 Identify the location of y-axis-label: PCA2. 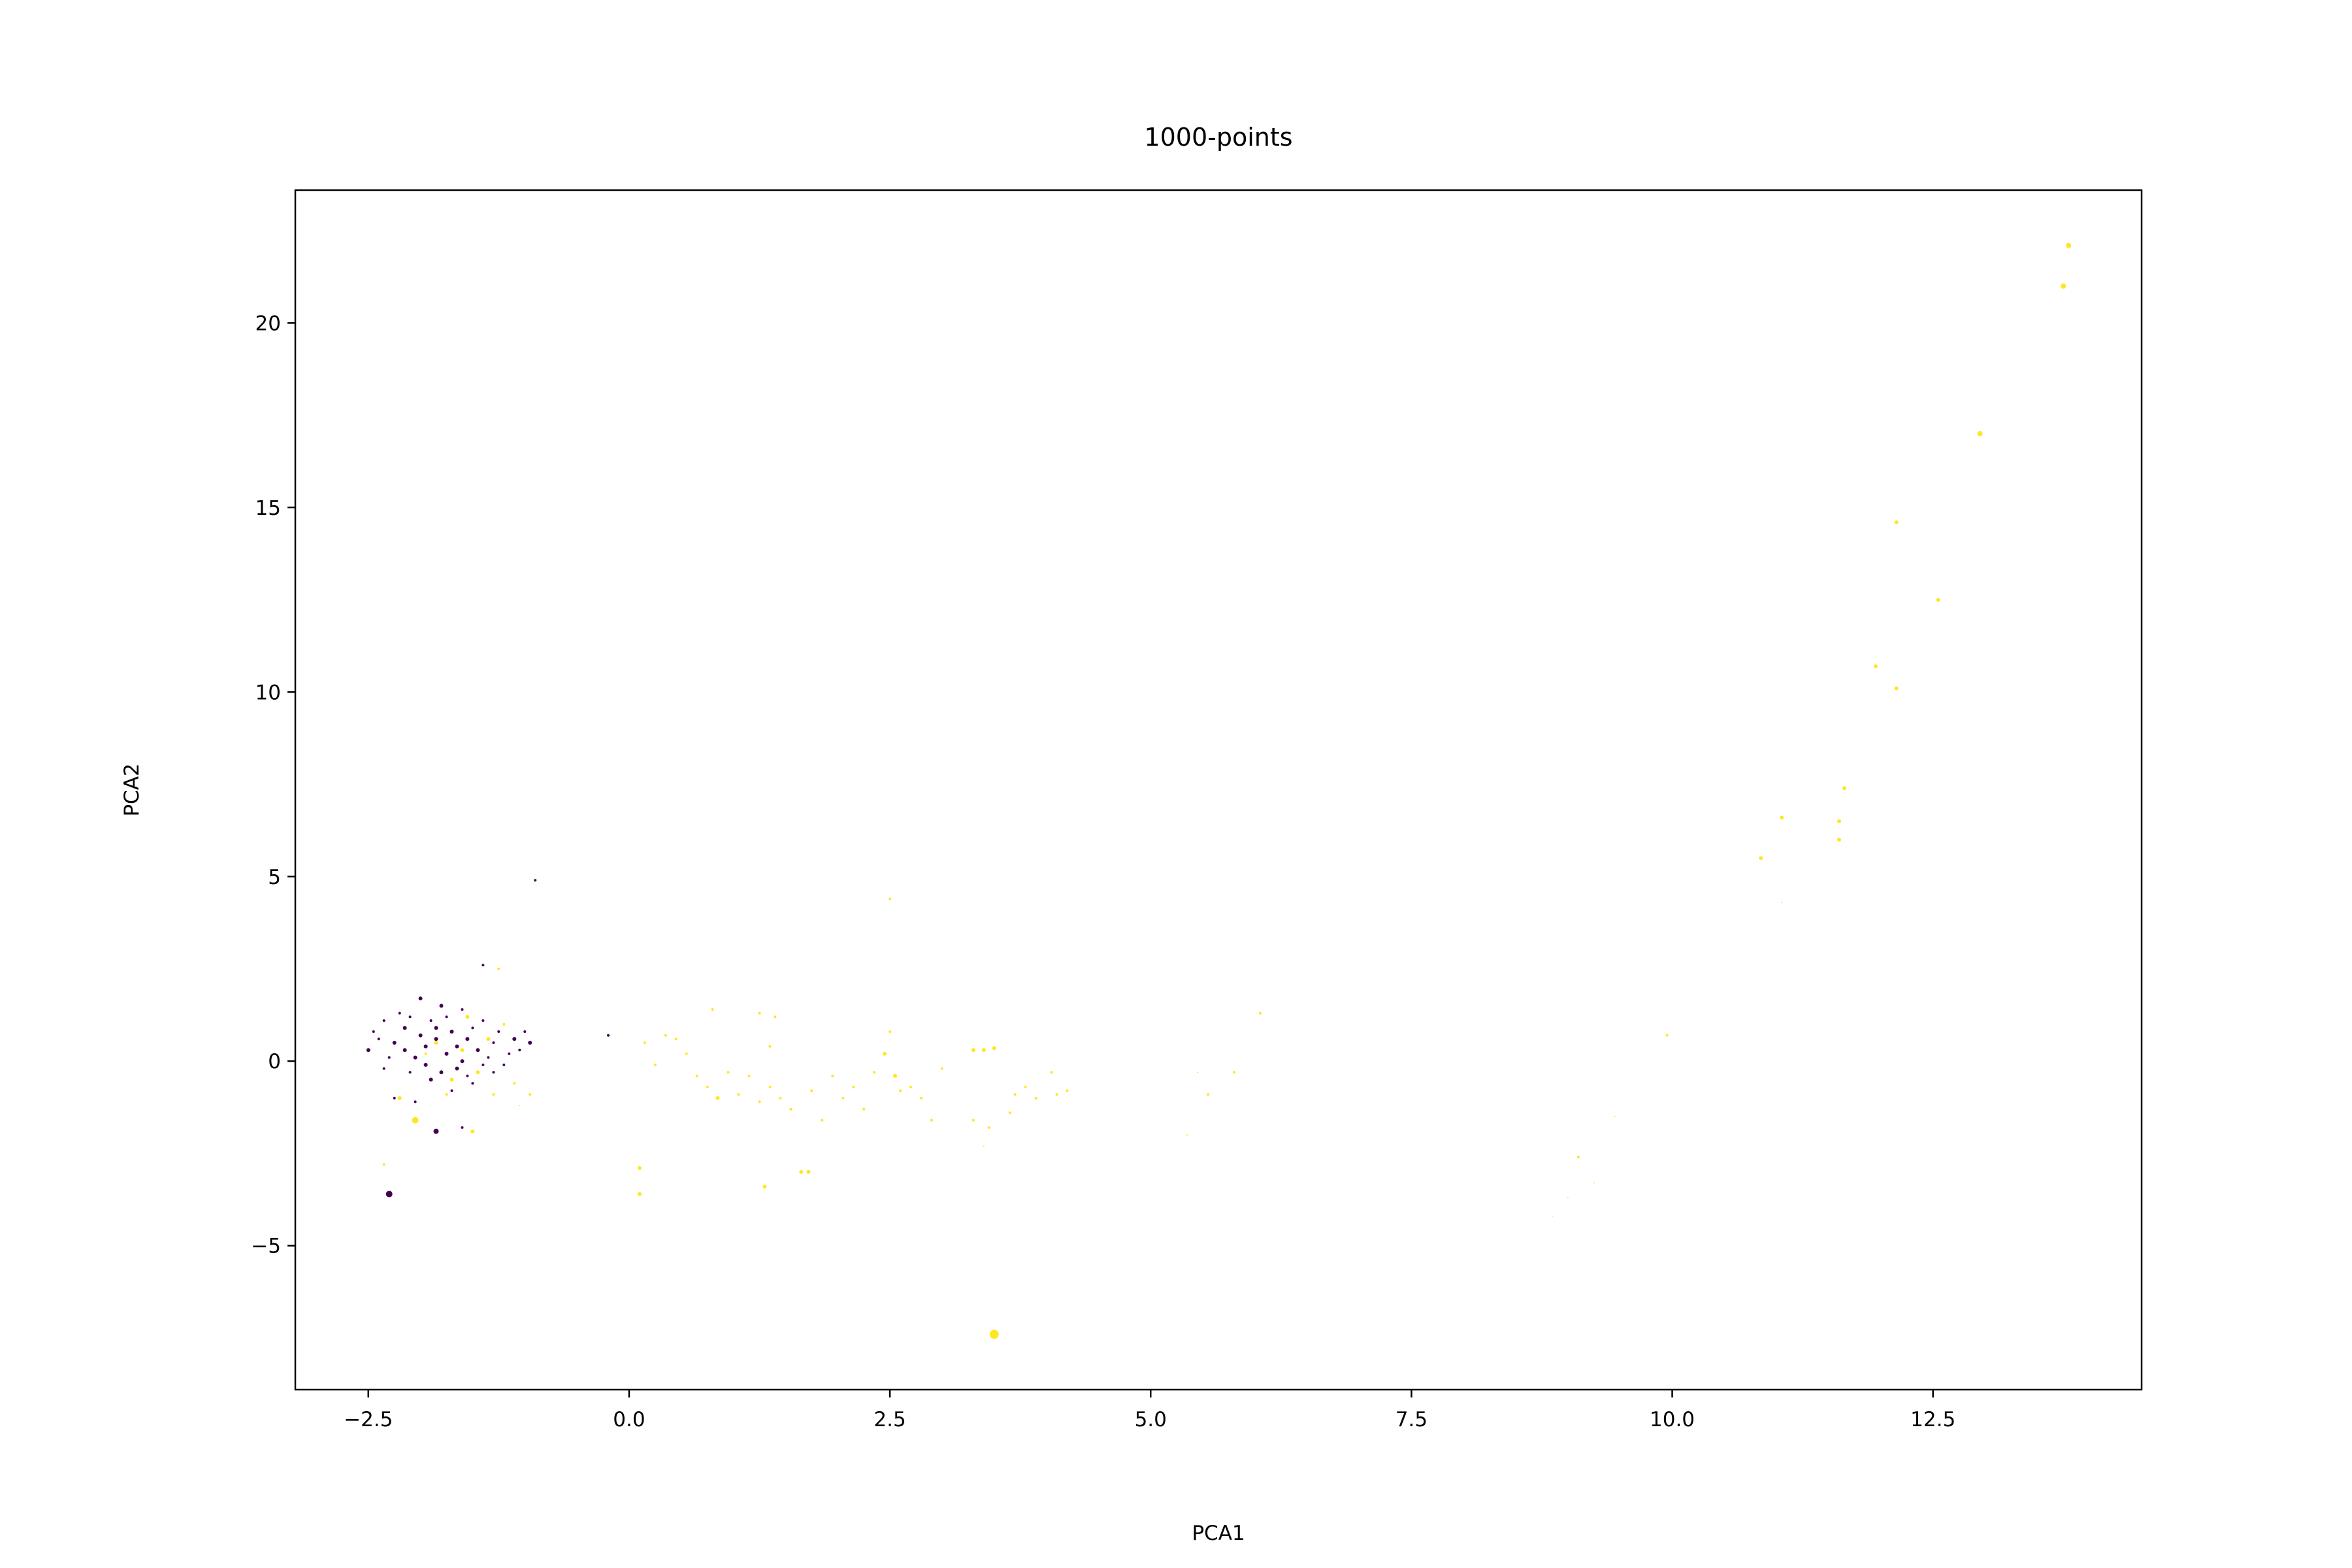
(132, 789).